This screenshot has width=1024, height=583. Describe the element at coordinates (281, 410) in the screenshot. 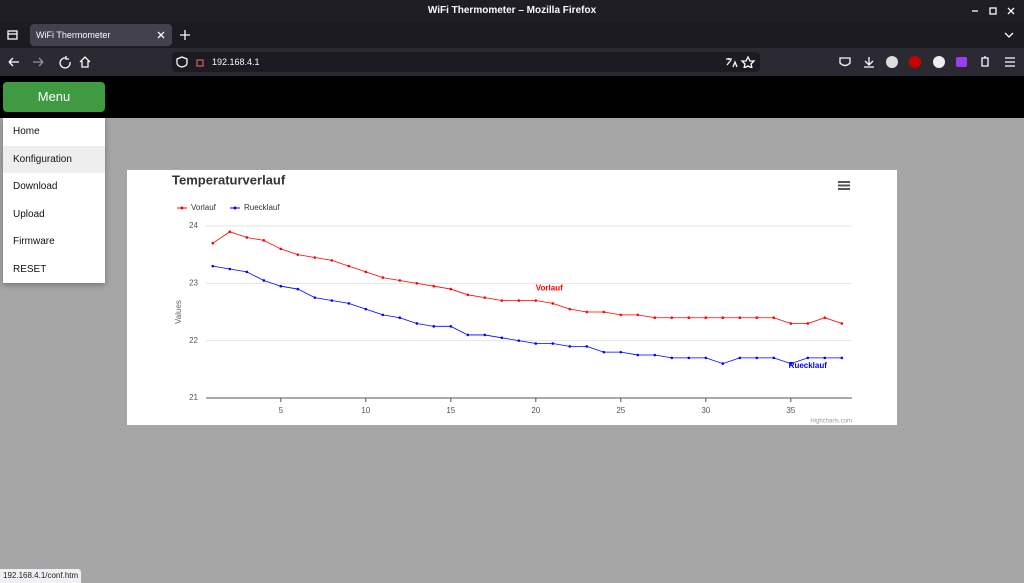

I see `x-tick-label: 5` at that location.